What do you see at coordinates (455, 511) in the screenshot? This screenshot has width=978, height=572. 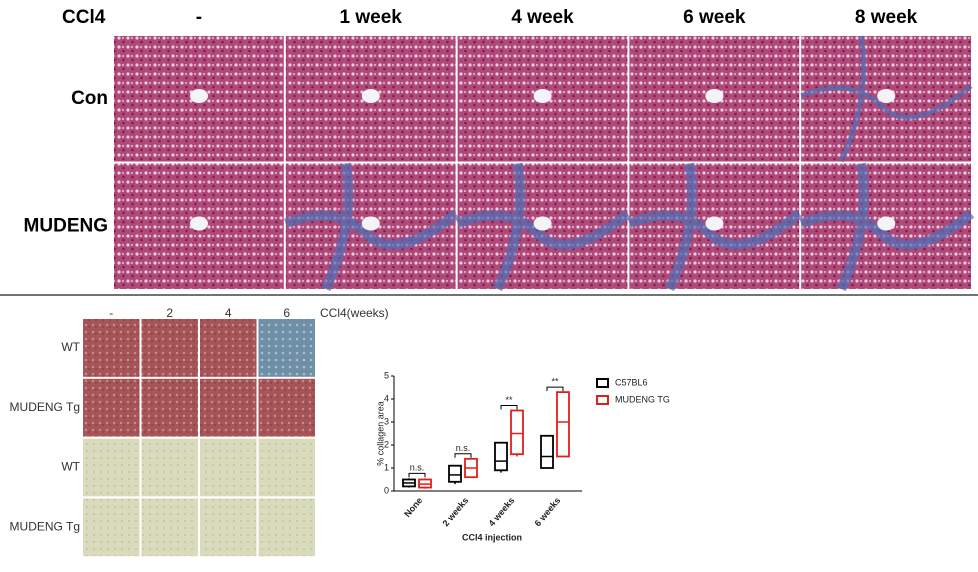 I see `x-tick-label: 2 weeks` at bounding box center [455, 511].